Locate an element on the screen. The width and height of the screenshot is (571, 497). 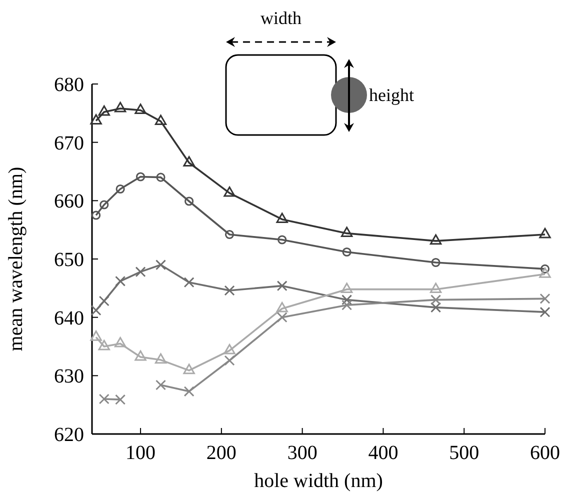
y-axis-title: mean wavelength (nm) is located at coordinates (16, 259).